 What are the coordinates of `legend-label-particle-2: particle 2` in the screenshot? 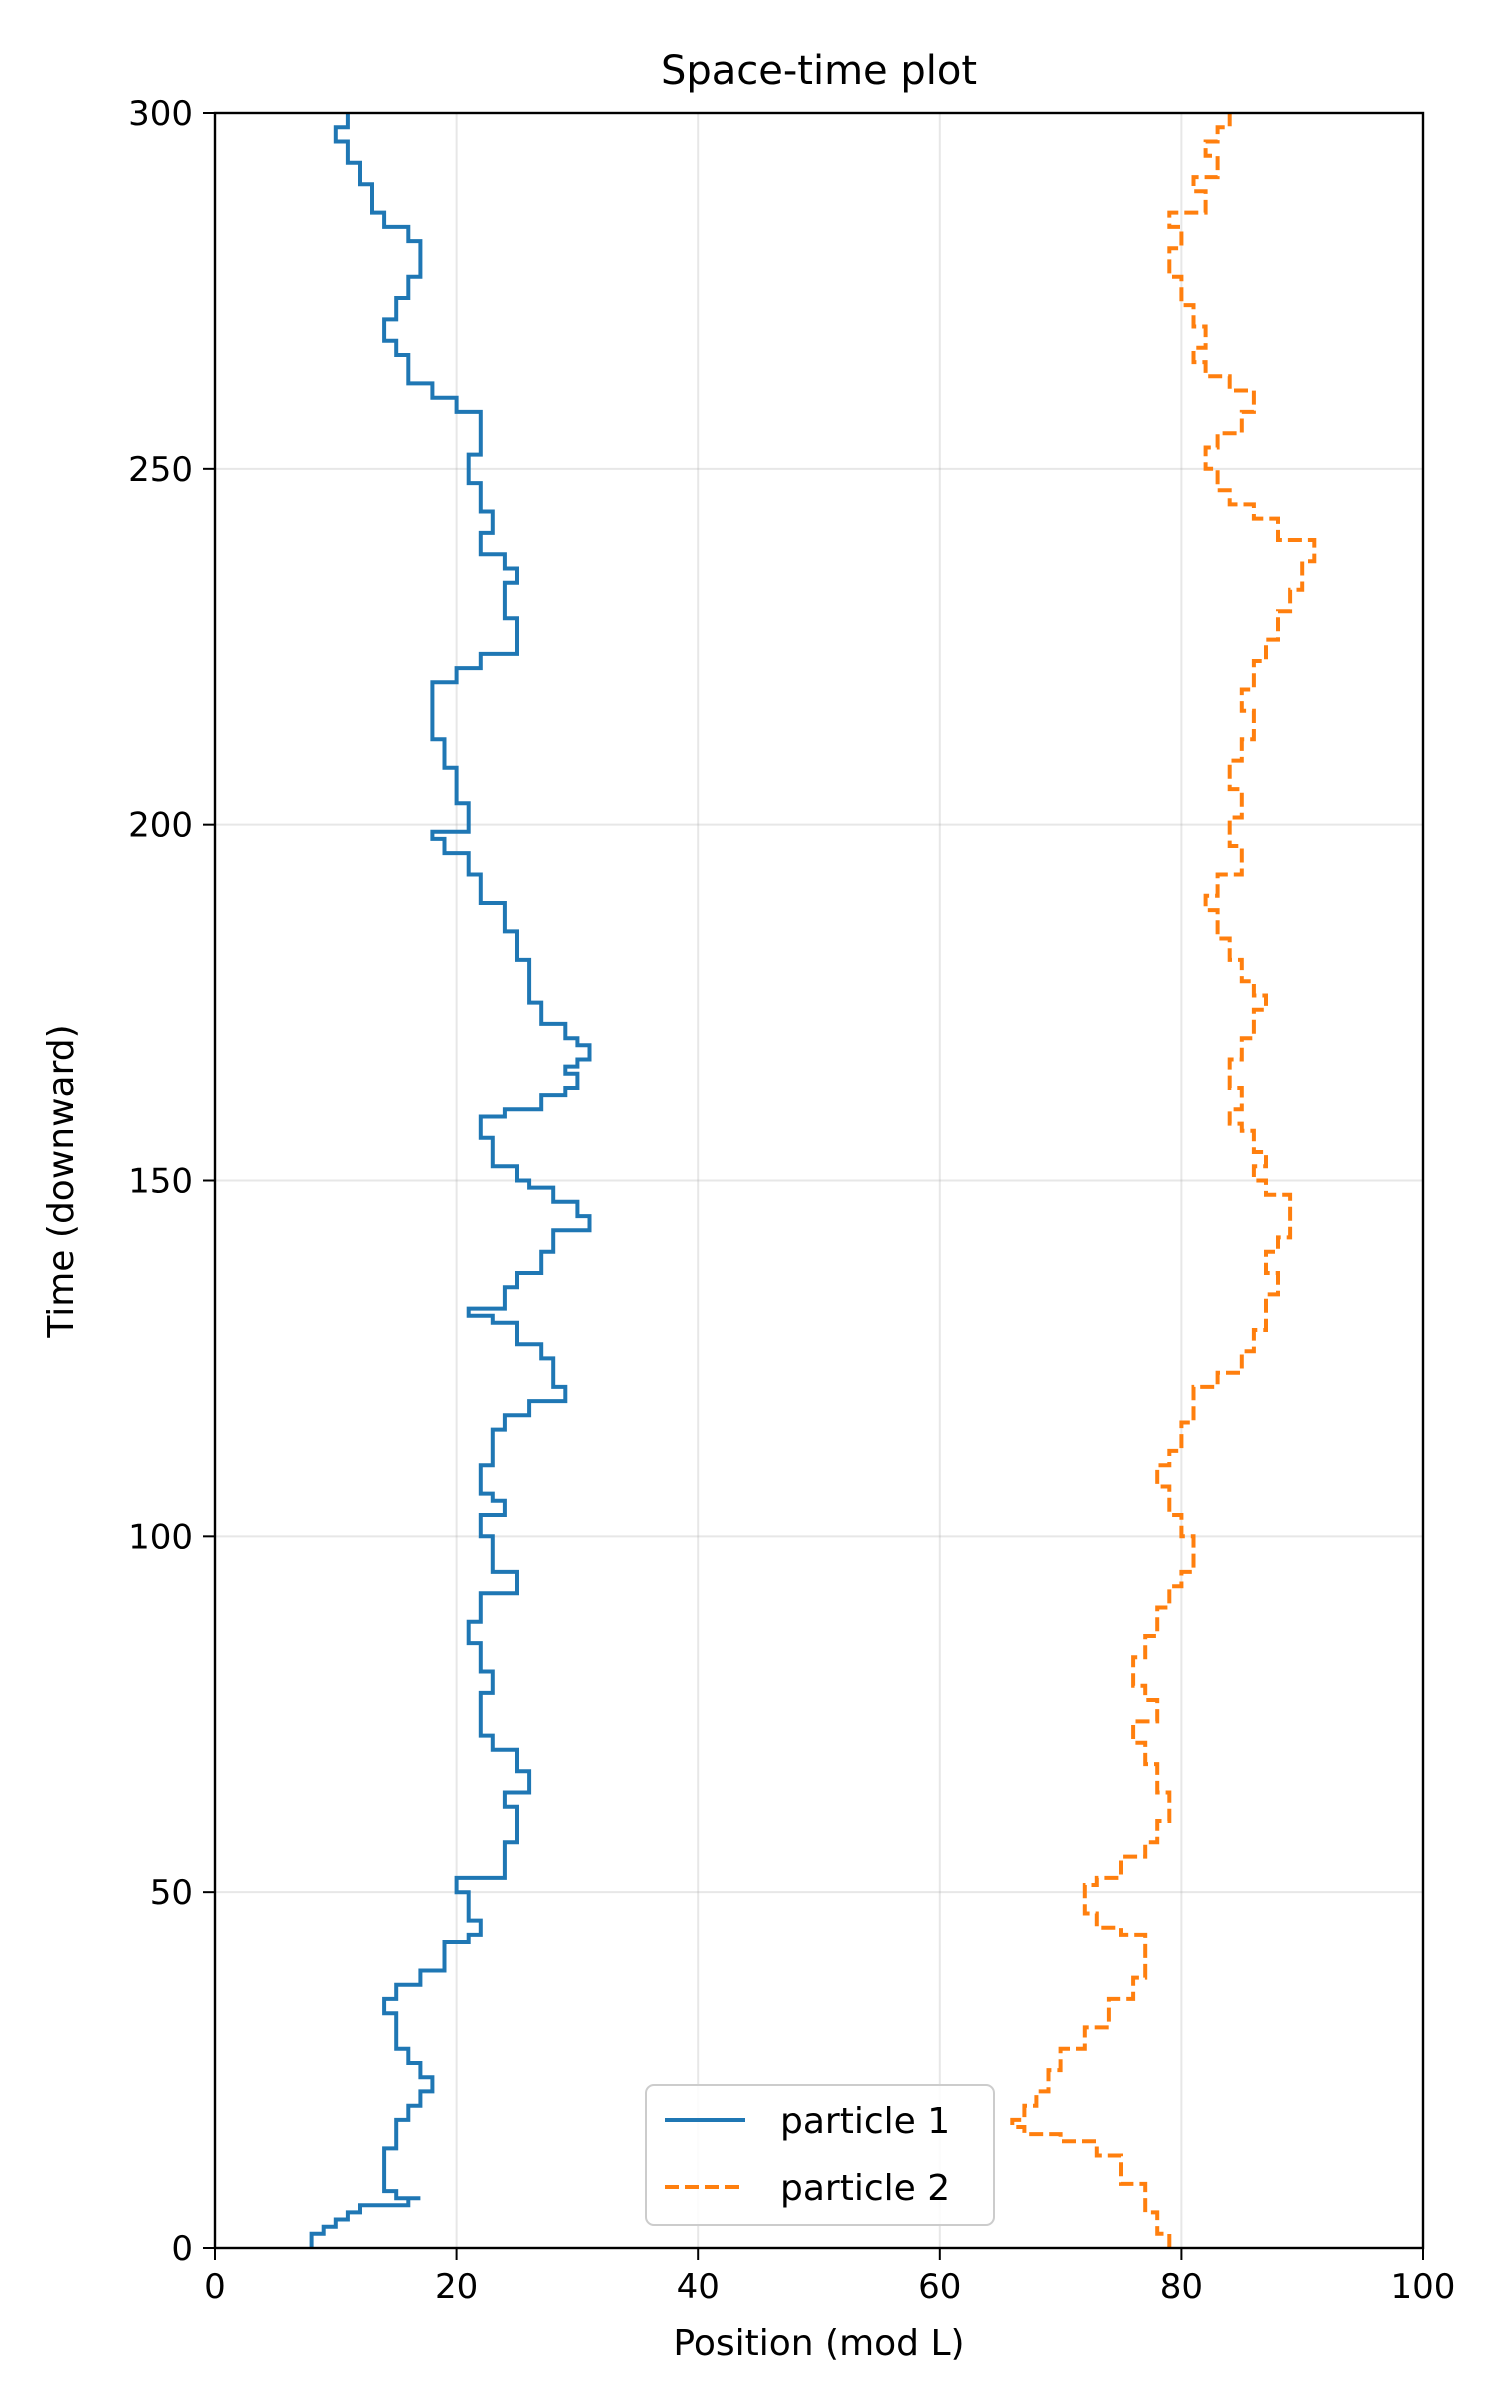 It's located at (865, 2188).